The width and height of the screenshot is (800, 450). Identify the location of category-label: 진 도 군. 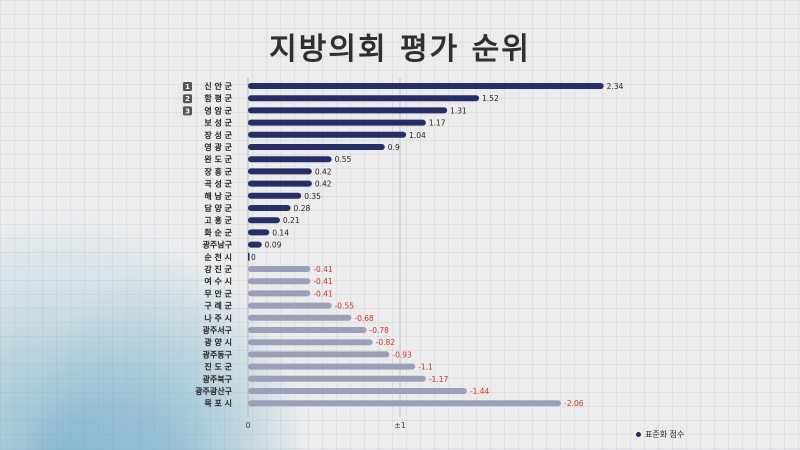
(218, 367).